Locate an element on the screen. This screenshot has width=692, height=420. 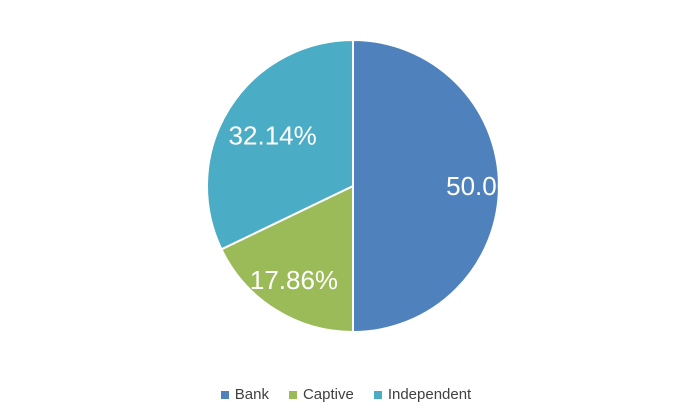
pie-slice-independent is located at coordinates (280, 144).